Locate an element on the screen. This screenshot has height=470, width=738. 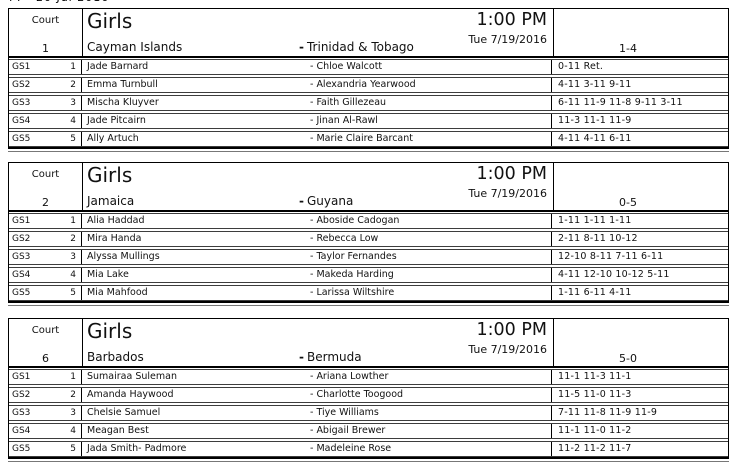
match-code: GS2 is located at coordinates (21, 239).